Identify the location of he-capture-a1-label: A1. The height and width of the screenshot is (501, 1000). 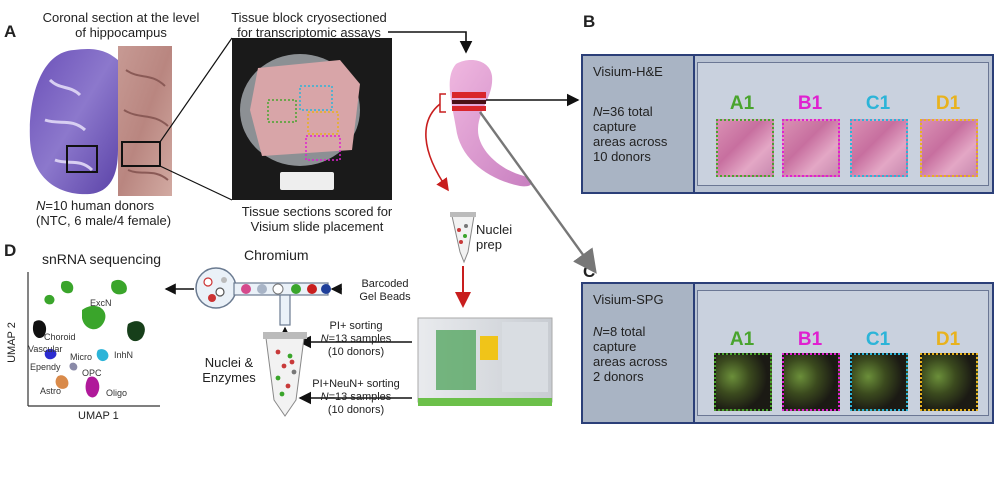
(742, 103).